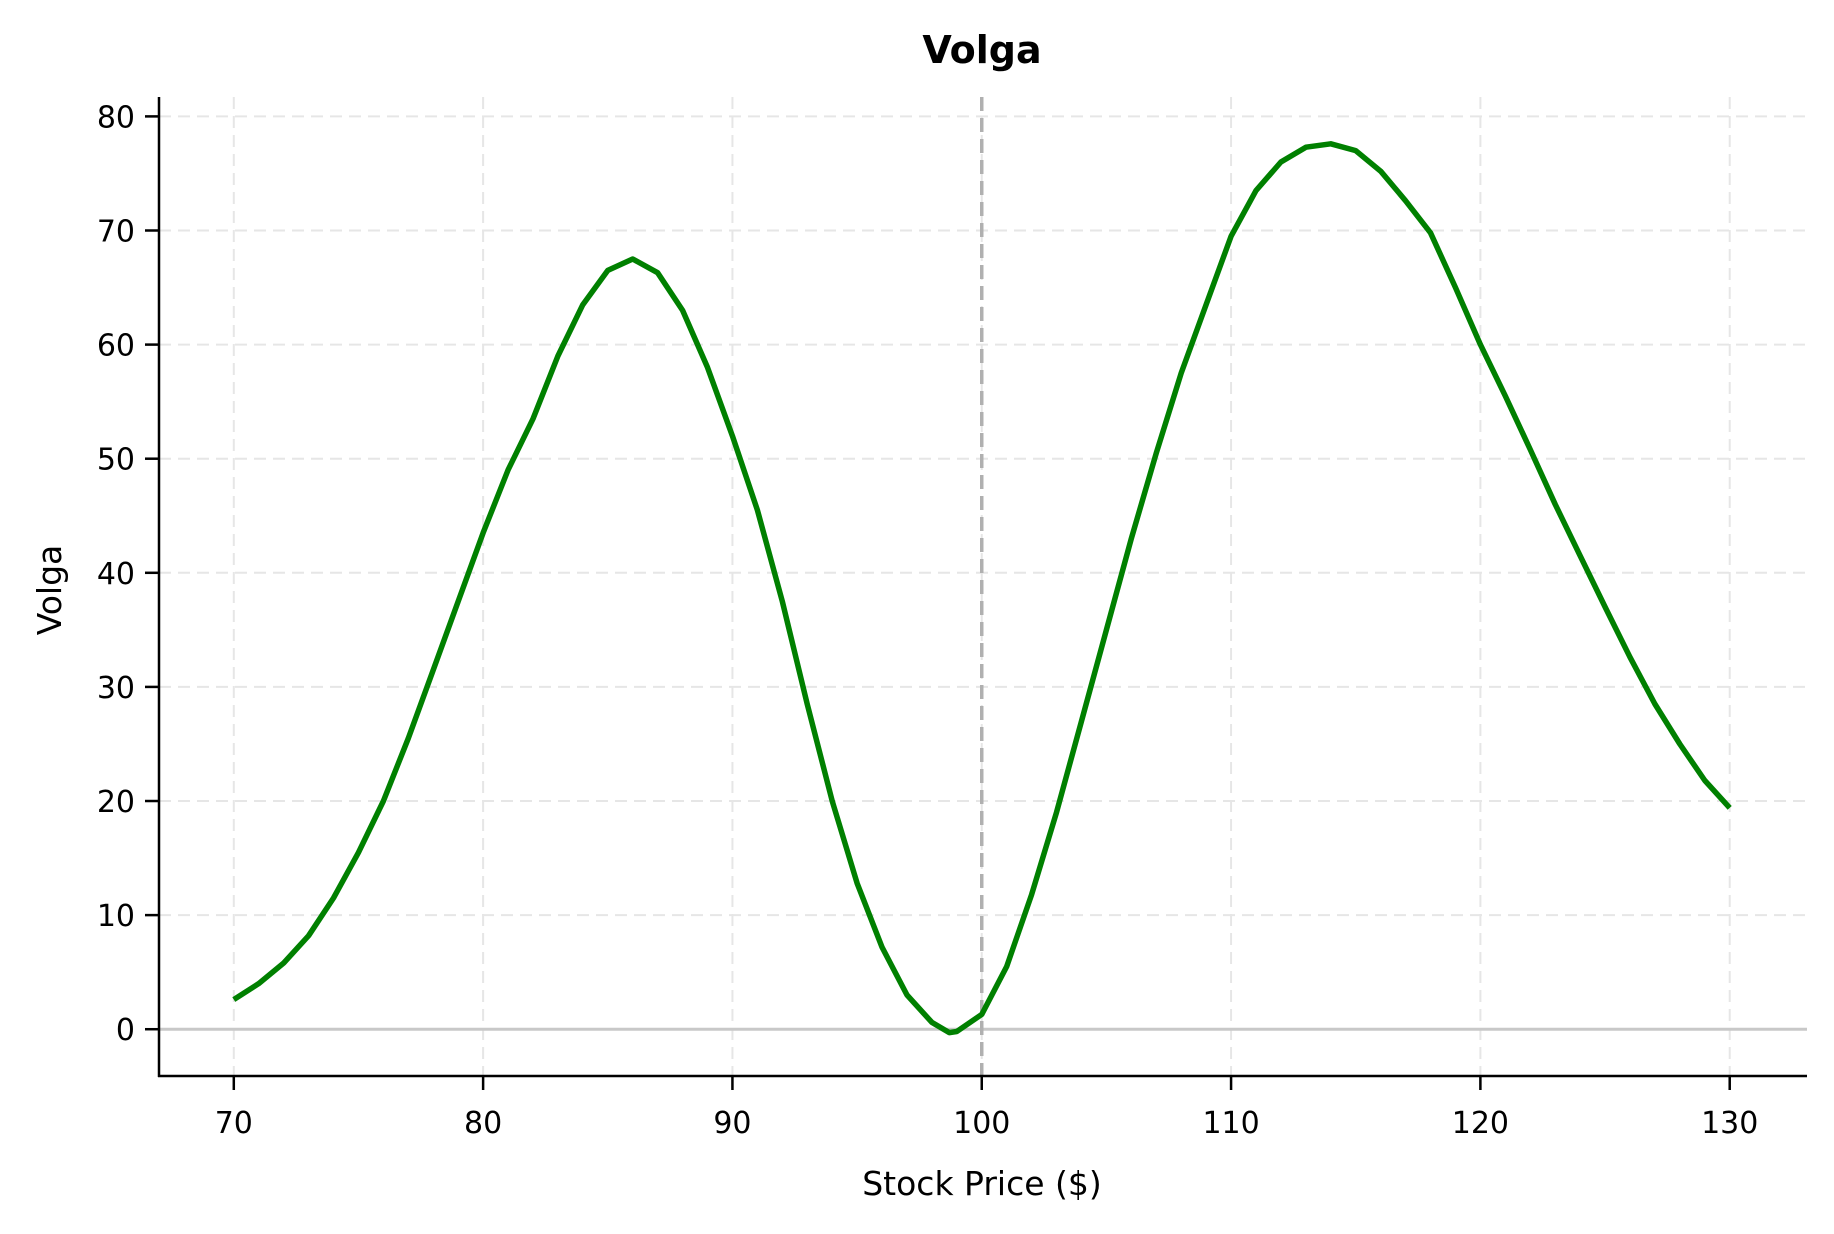 The height and width of the screenshot is (1234, 1834). What do you see at coordinates (483, 1123) in the screenshot?
I see `x-tick-label: 80` at bounding box center [483, 1123].